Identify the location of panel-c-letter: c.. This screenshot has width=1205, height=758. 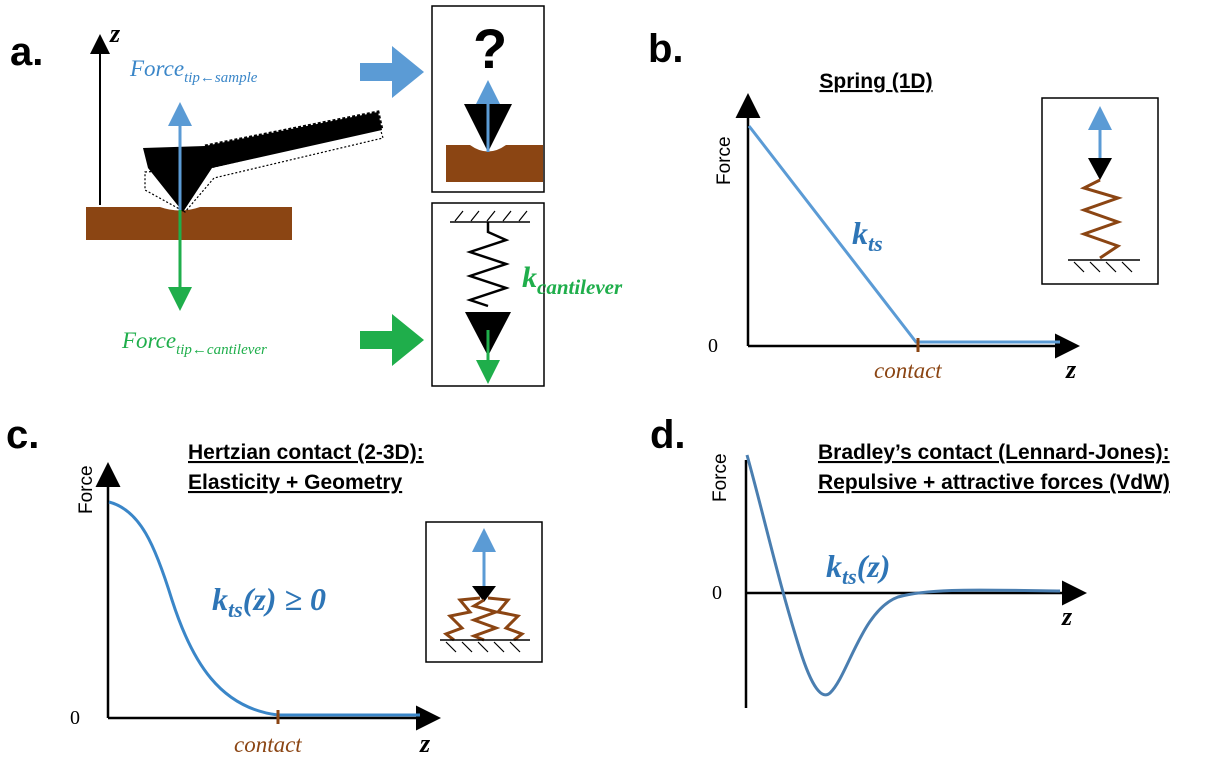
(22, 435).